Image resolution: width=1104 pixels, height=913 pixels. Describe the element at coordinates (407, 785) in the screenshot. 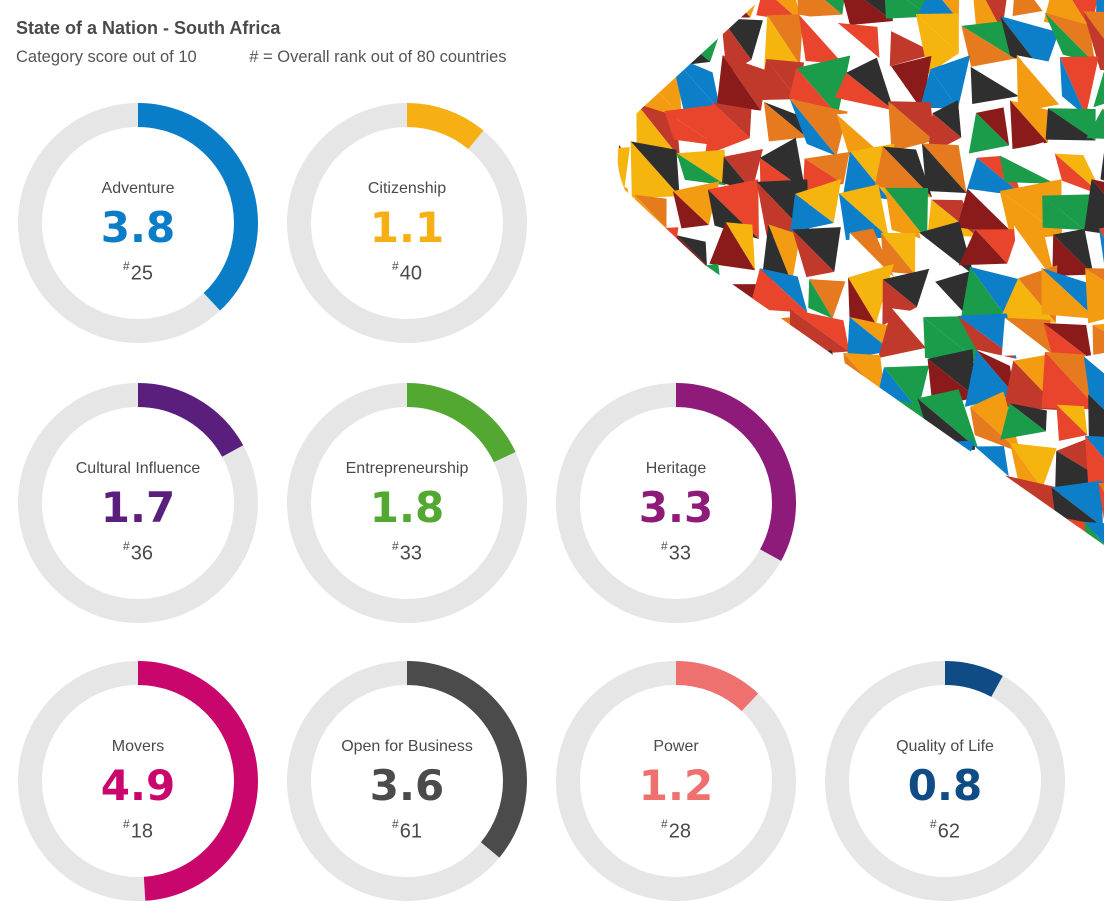

I see `score-value: 3.6` at that location.